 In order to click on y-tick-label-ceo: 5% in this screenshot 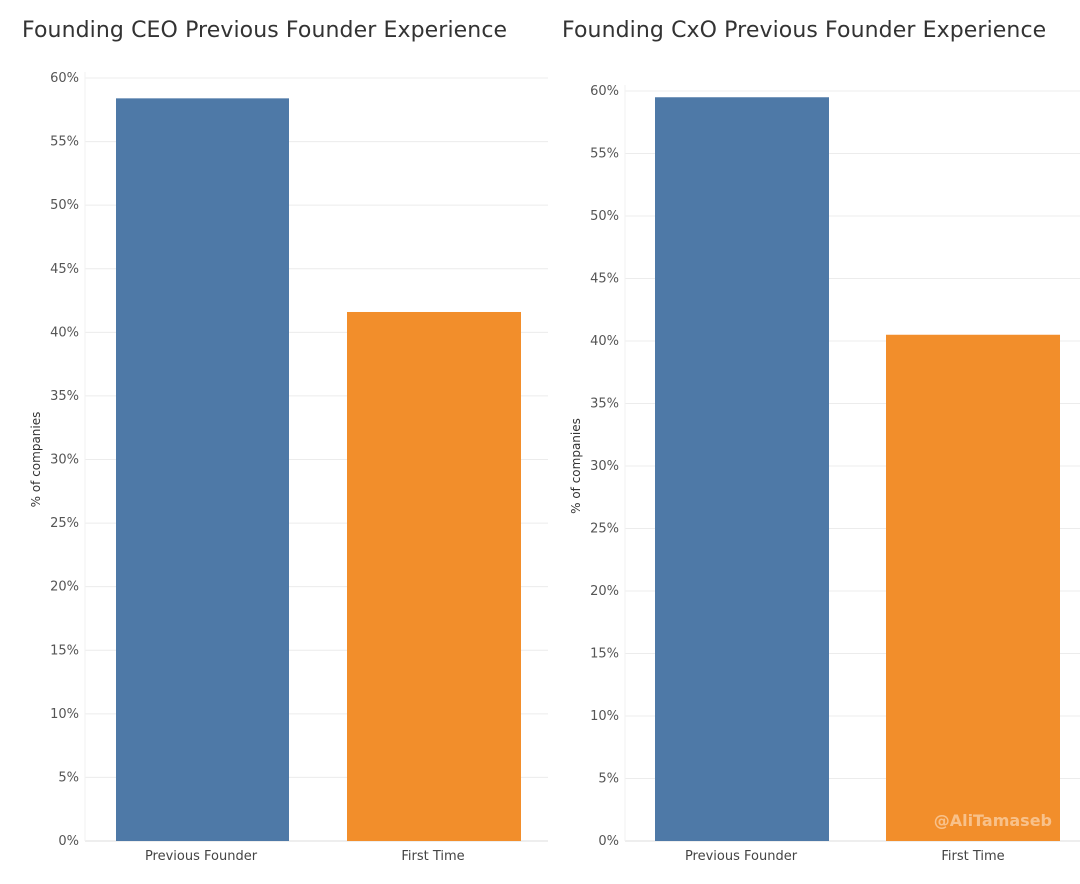, I will do `click(68, 777)`.